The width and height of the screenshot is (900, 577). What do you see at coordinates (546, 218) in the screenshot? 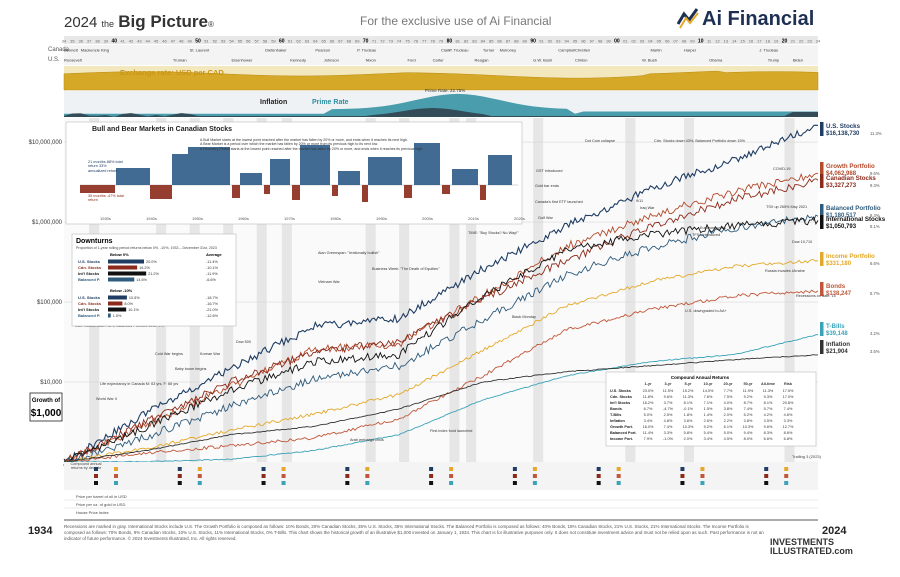
I see `event-annotation: Gulf War` at bounding box center [546, 218].